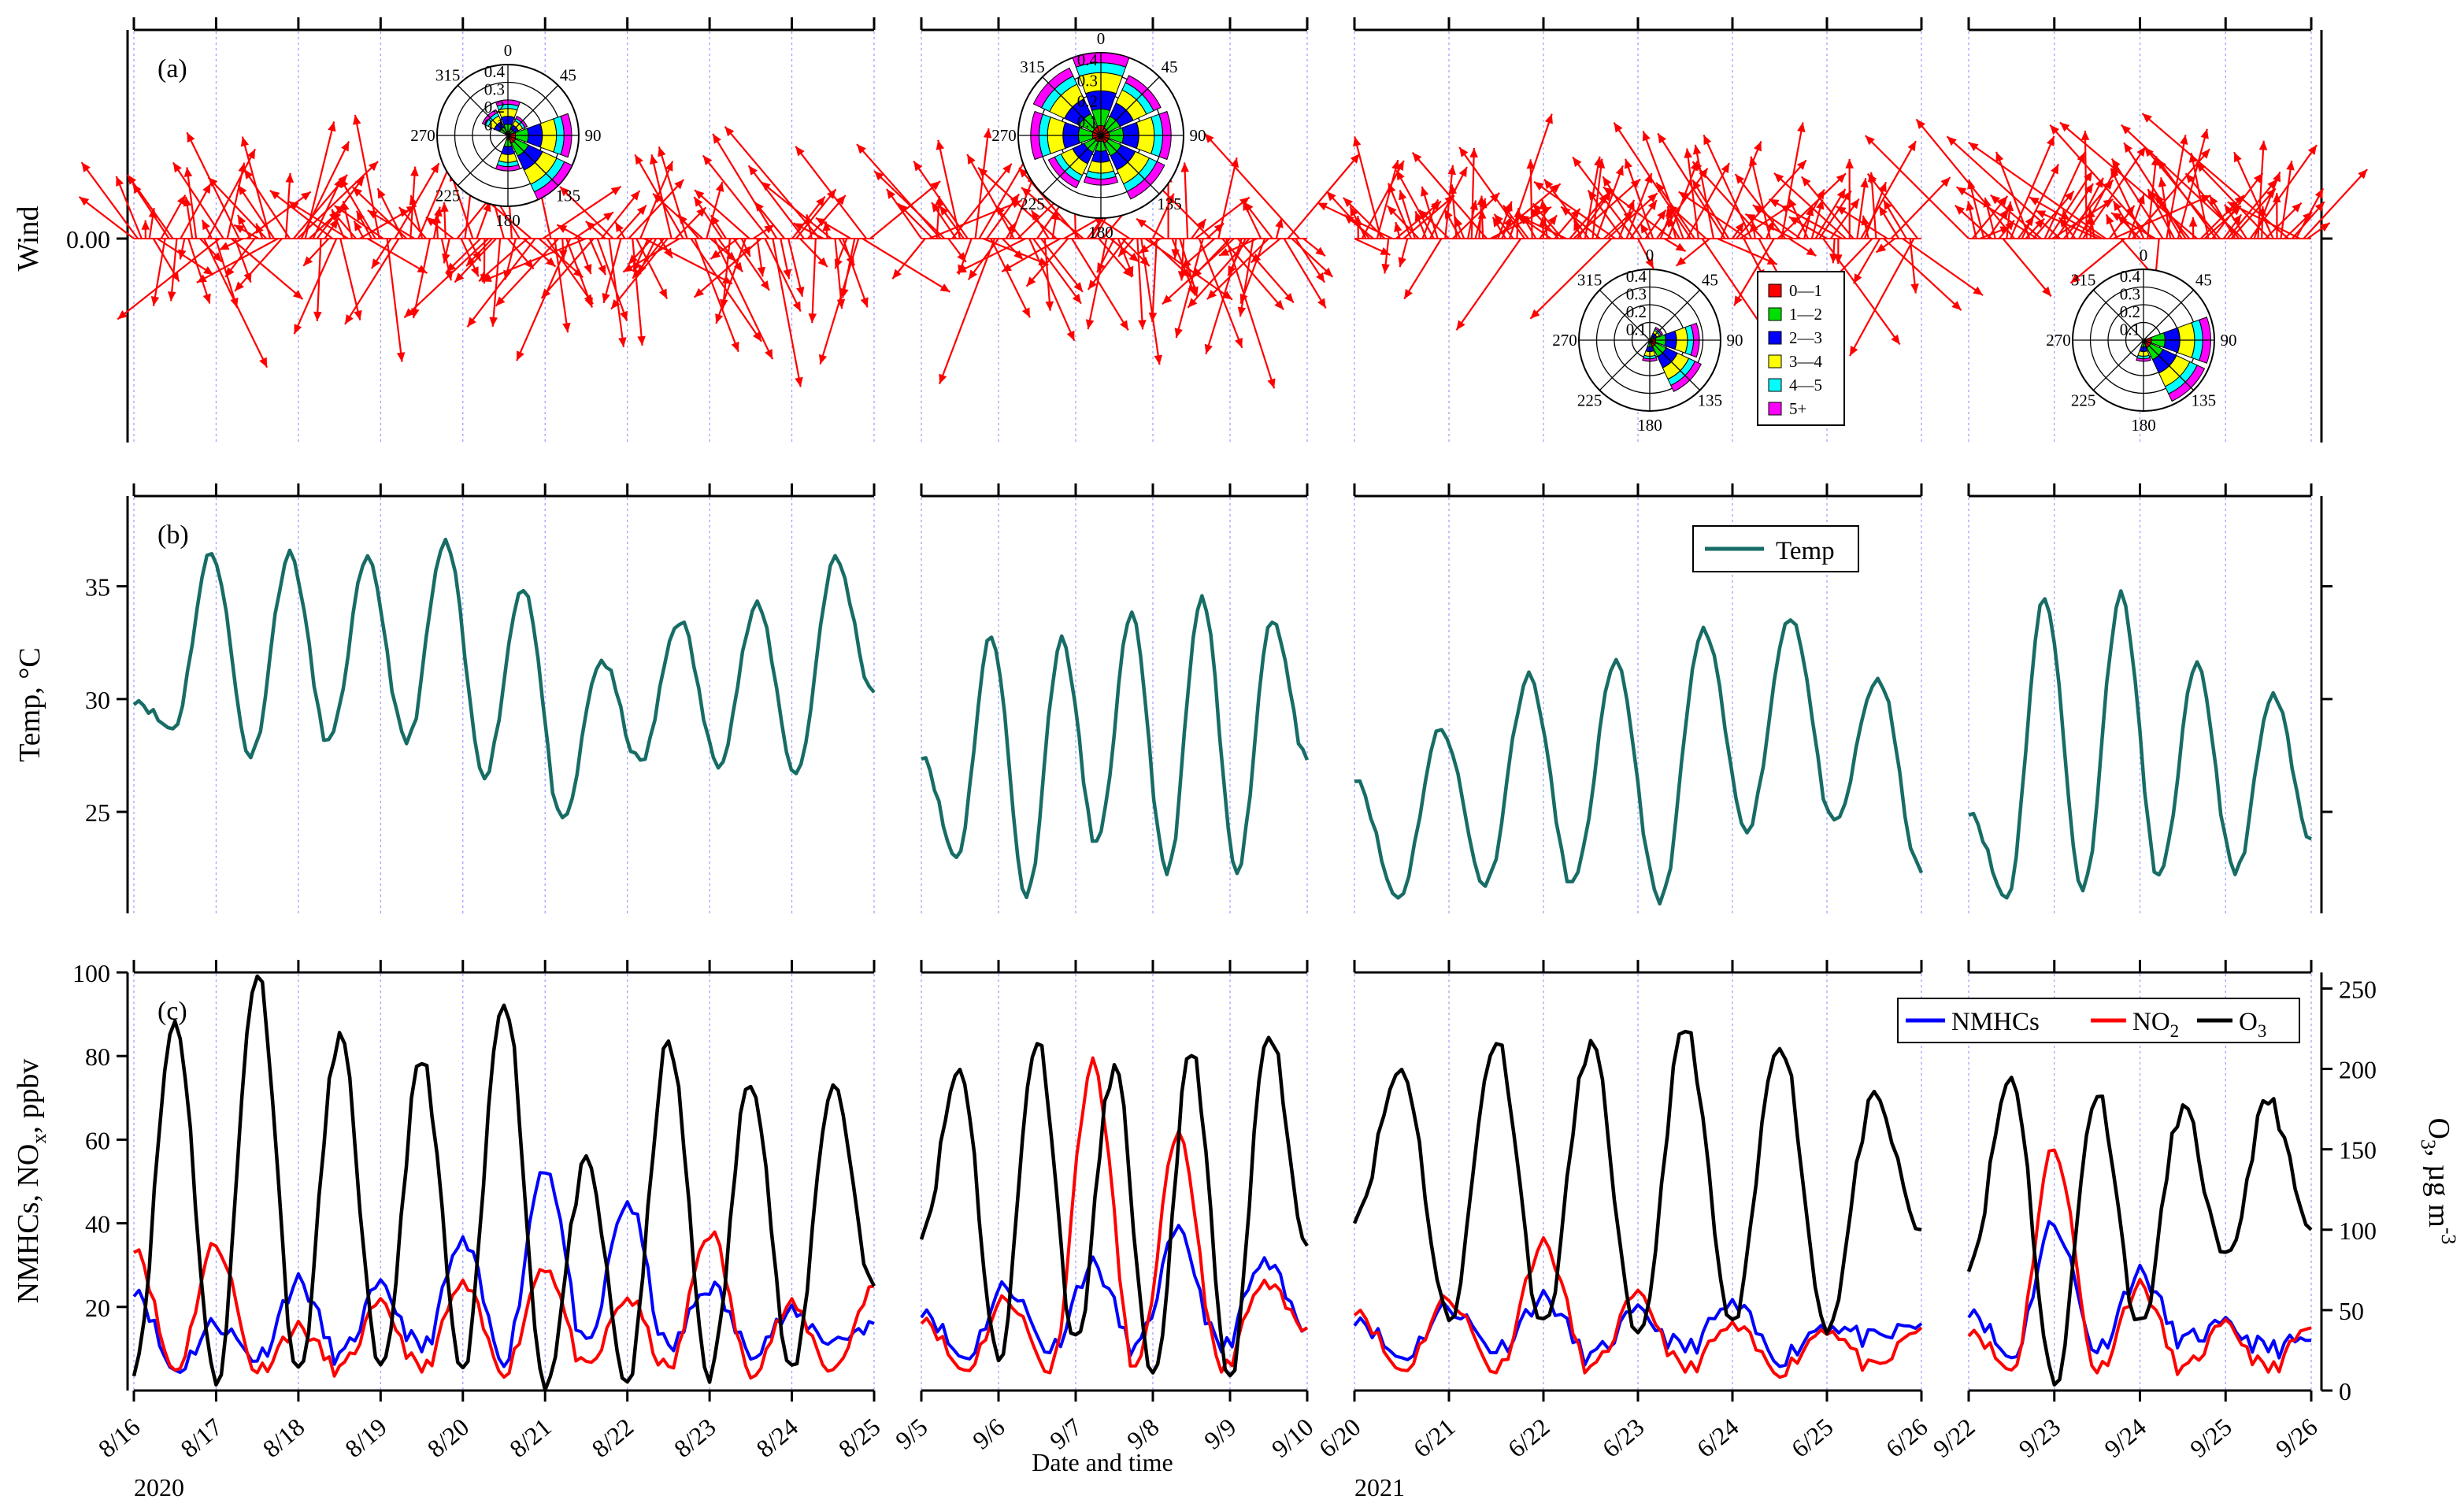 This screenshot has width=2464, height=1511. What do you see at coordinates (1805, 314) in the screenshot?
I see `legend-speed-label: 1—2` at bounding box center [1805, 314].